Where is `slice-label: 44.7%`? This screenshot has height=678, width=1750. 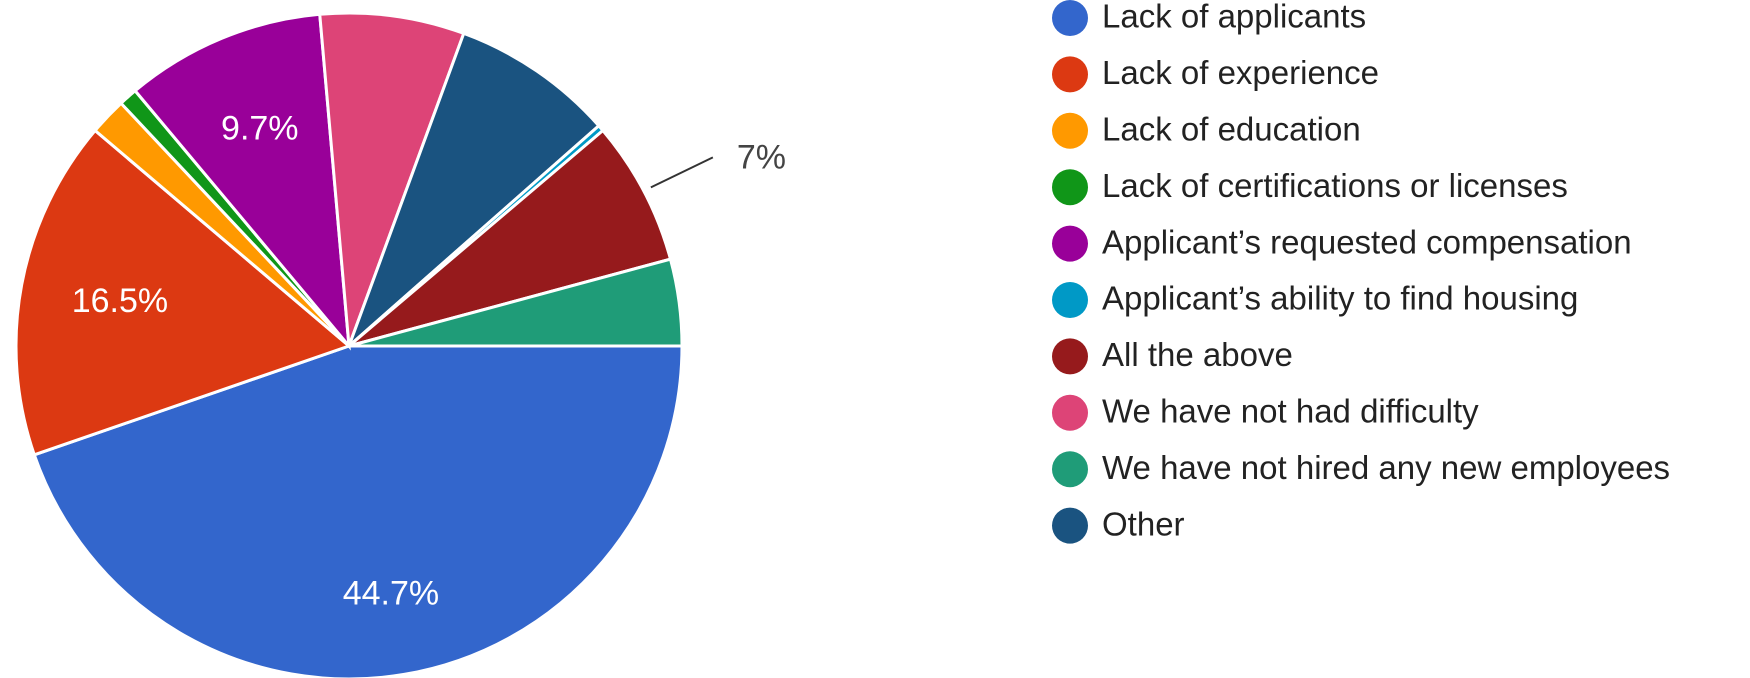 slice-label: 44.7% is located at coordinates (391, 594).